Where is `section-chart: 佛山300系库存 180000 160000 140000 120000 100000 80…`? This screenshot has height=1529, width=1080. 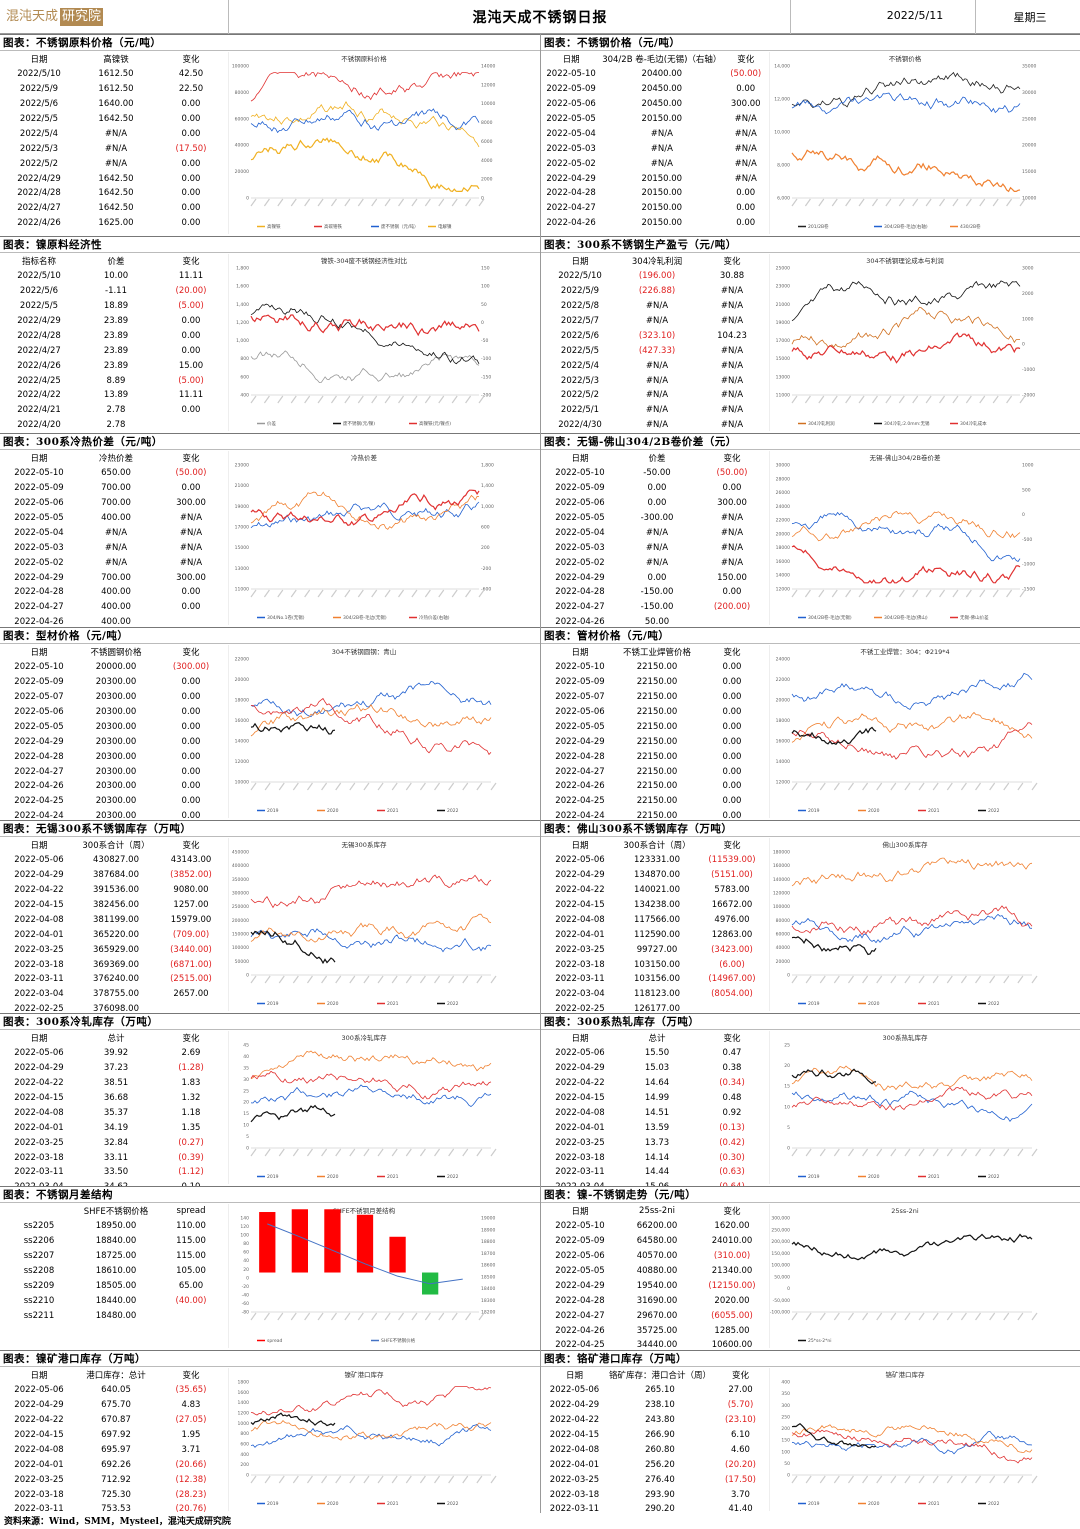 section-chart: 佛山300系库存 180000 160000 140000 120000 100000 80… is located at coordinates (905, 924).